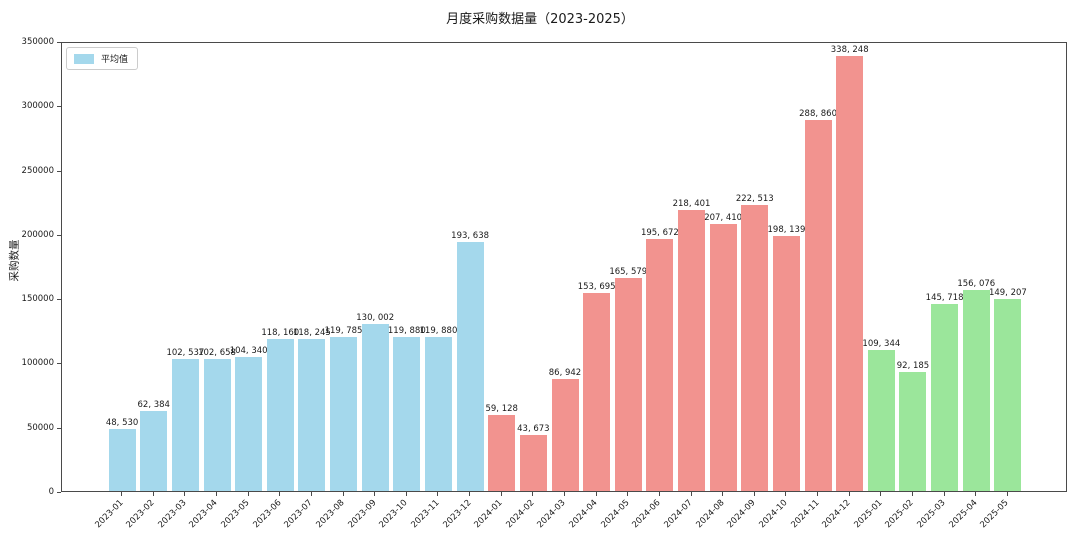 The image size is (1080, 540). Describe the element at coordinates (818, 113) in the screenshot. I see `bar-value-label: 288, 860` at that location.